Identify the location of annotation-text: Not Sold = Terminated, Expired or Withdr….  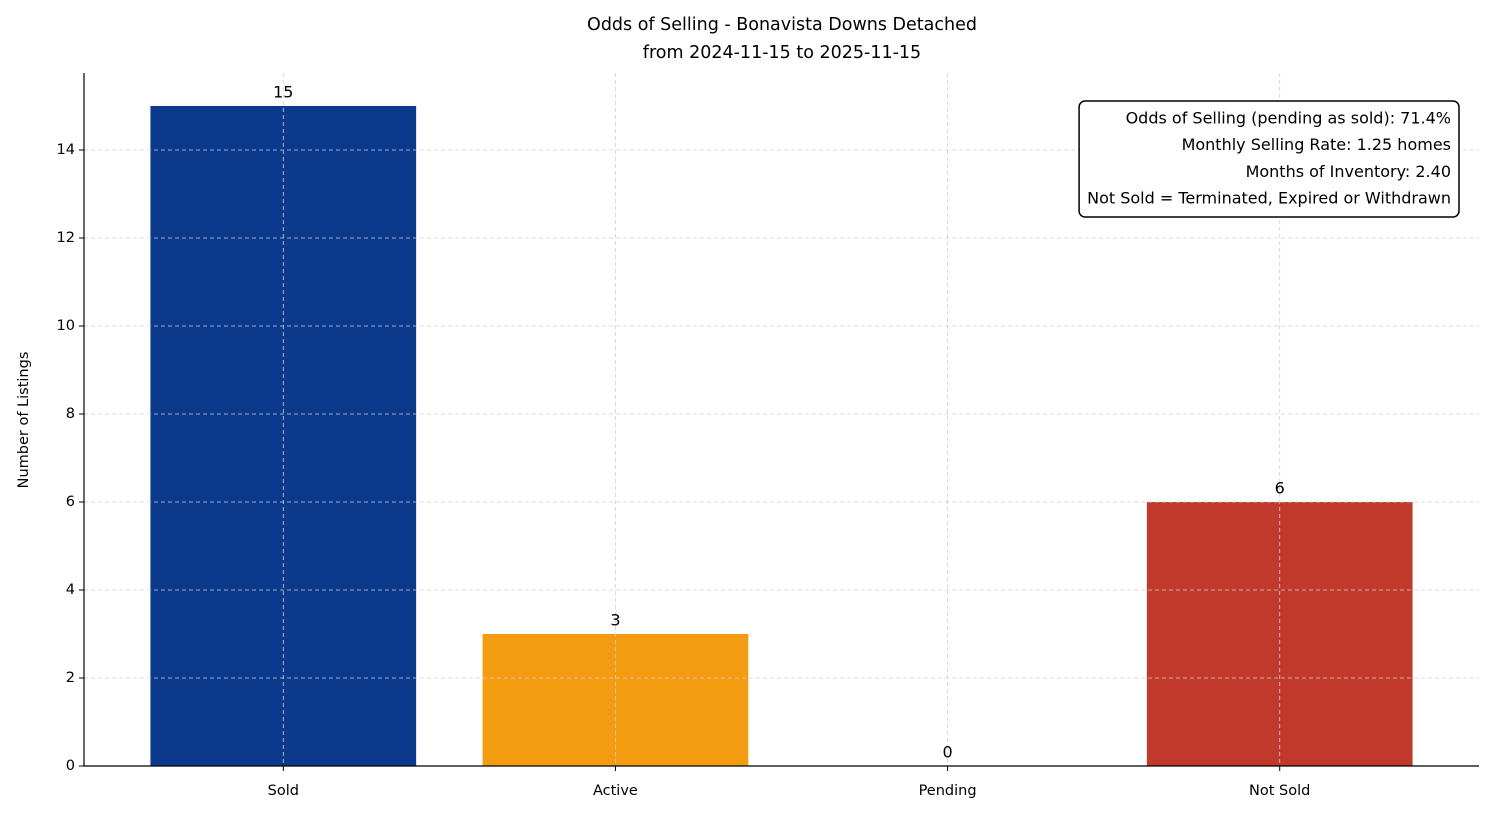
(1269, 198).